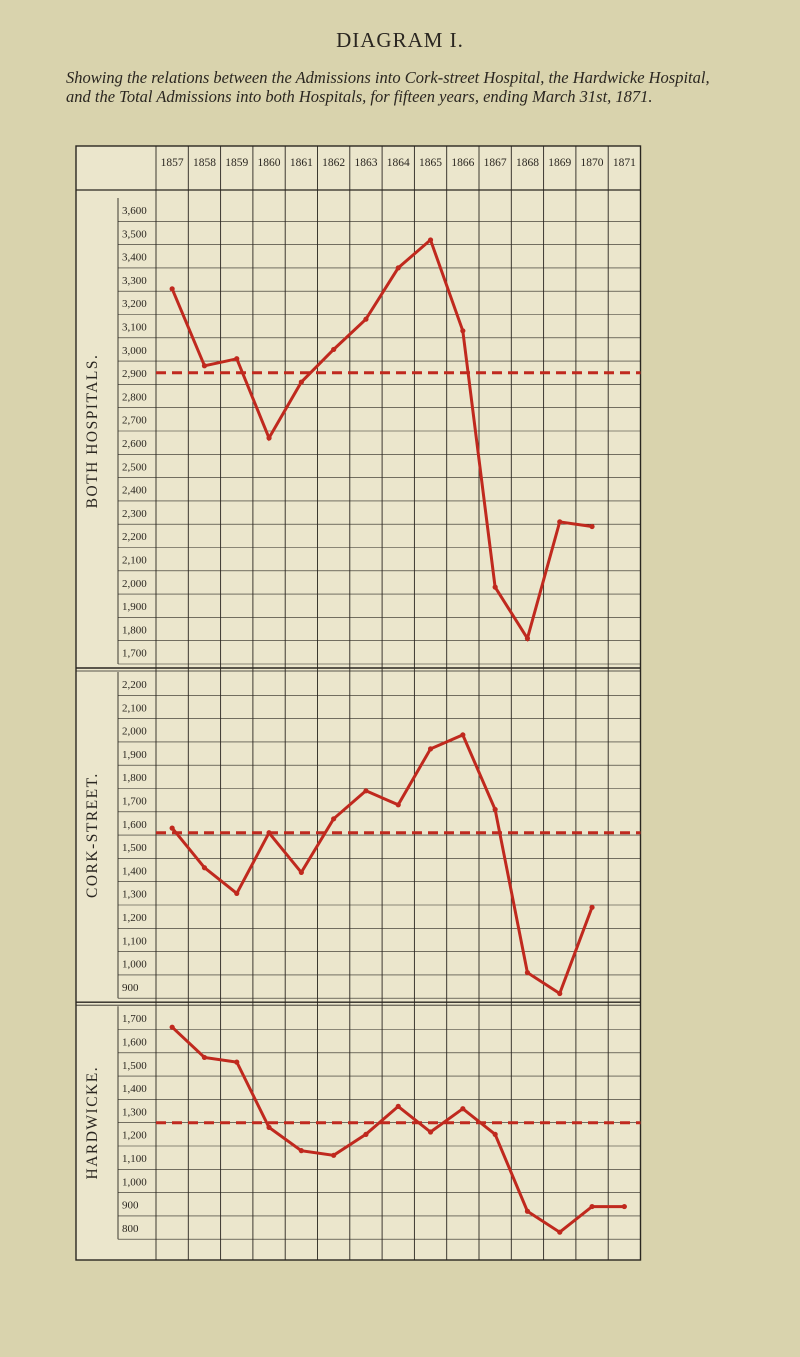 The image size is (800, 1357). I want to click on x-tick-label: 1864, so click(398, 163).